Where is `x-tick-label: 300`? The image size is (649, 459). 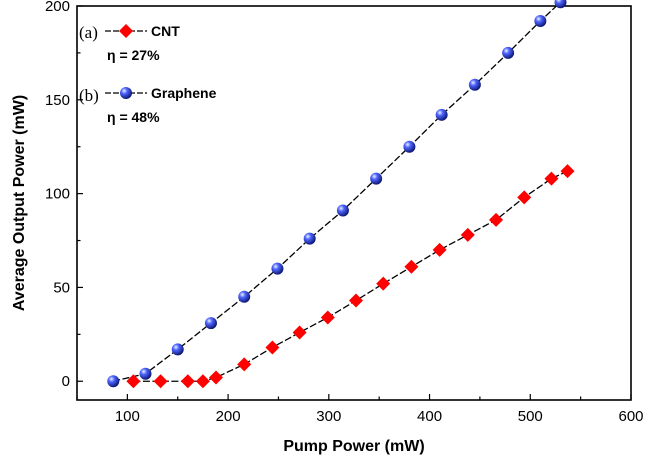
x-tick-label: 300 is located at coordinates (328, 416).